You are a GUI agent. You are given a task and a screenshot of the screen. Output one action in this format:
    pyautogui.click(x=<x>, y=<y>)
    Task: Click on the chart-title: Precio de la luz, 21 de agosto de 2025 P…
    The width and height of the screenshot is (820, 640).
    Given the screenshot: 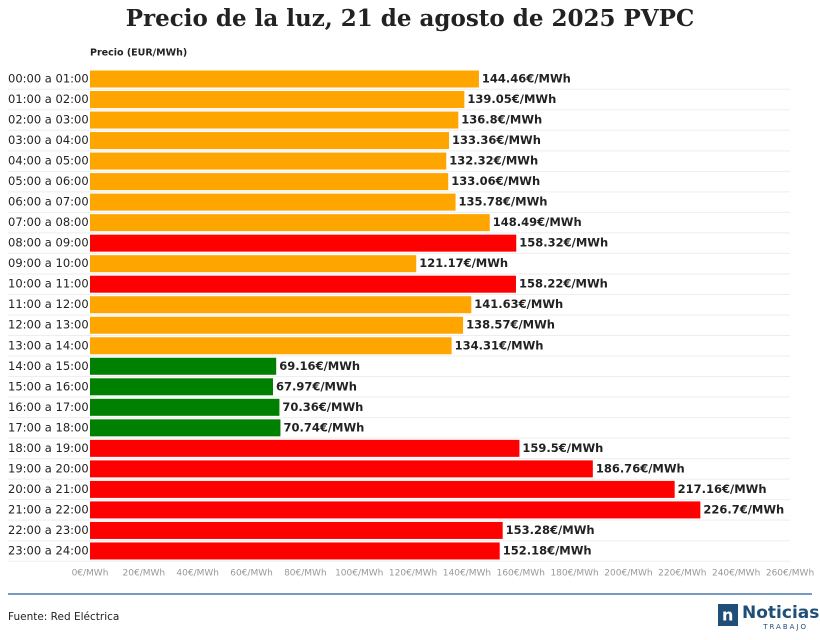 What is the action you would take?
    pyautogui.click(x=410, y=18)
    